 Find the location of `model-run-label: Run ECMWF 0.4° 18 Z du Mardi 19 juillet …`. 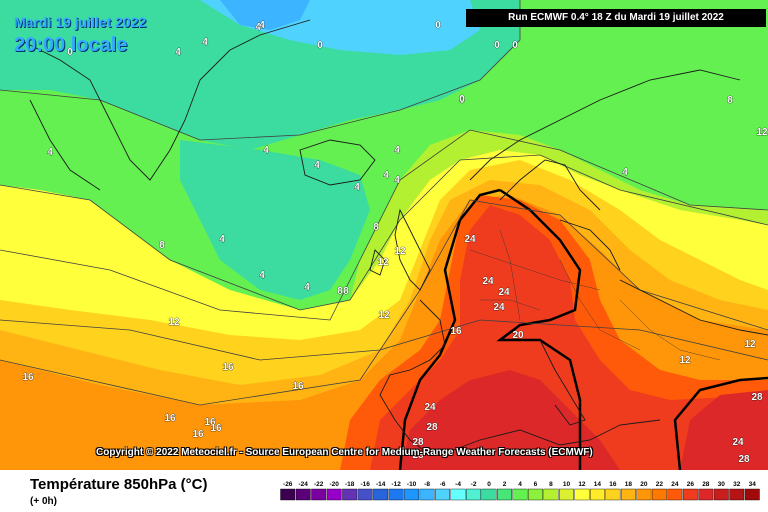

model-run-label: Run ECMWF 0.4° 18 Z du Mardi 19 juillet … is located at coordinates (616, 18).